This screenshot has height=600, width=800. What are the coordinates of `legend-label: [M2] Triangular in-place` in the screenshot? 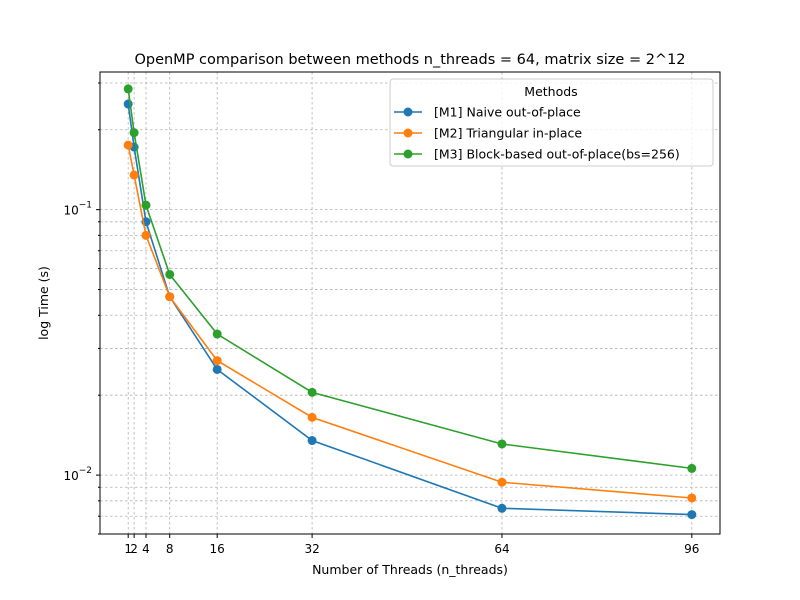 It's located at (508, 133).